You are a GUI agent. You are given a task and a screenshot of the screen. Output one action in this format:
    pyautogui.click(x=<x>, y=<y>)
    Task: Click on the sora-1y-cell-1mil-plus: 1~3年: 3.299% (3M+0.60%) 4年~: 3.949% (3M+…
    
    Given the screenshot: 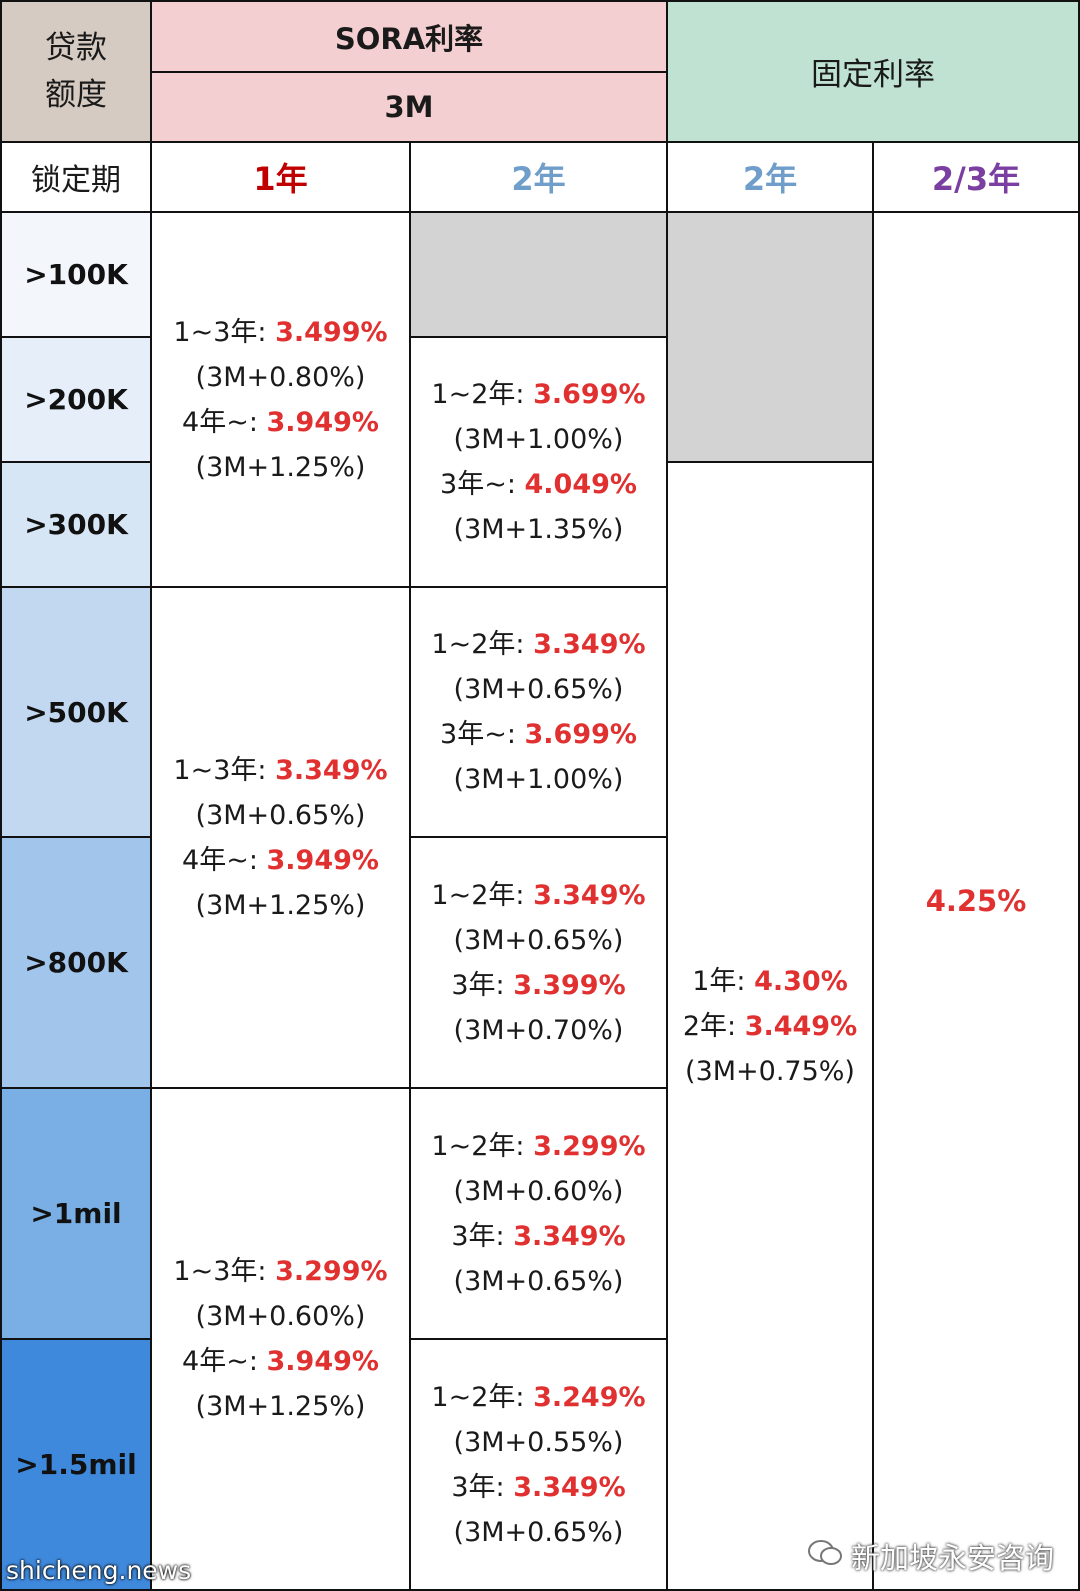 What is the action you would take?
    pyautogui.click(x=280, y=1339)
    